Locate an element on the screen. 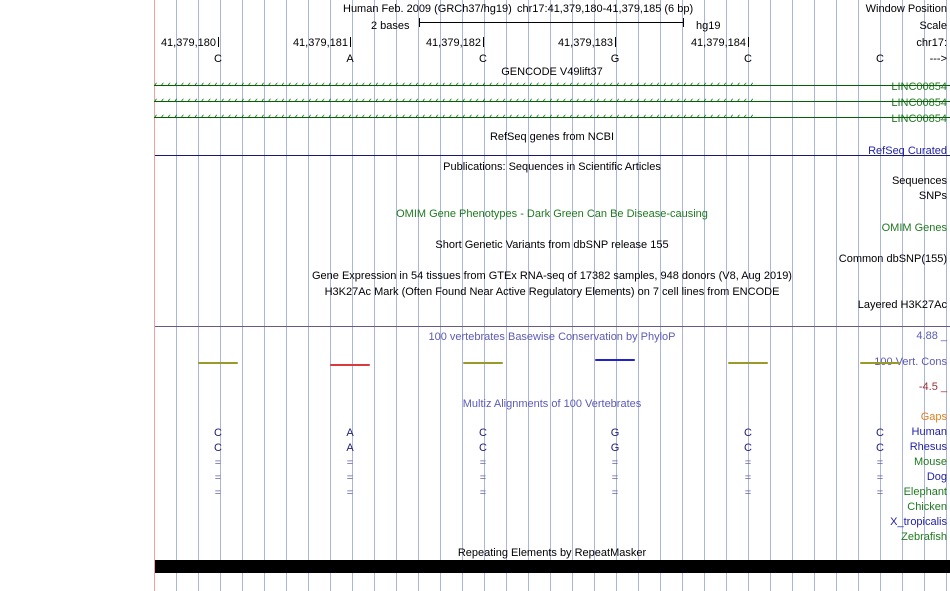  conservation-top-border is located at coordinates (552, 326).